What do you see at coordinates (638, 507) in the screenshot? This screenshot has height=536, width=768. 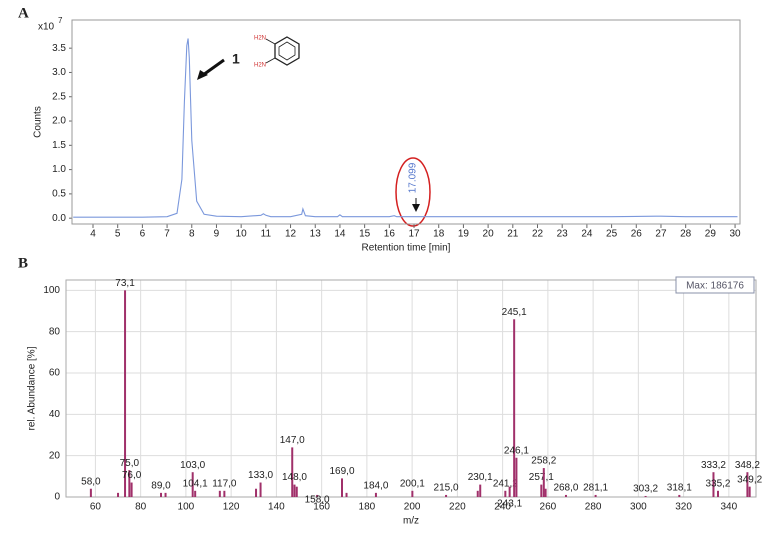 I see `x-tick-label: 300` at bounding box center [638, 507].